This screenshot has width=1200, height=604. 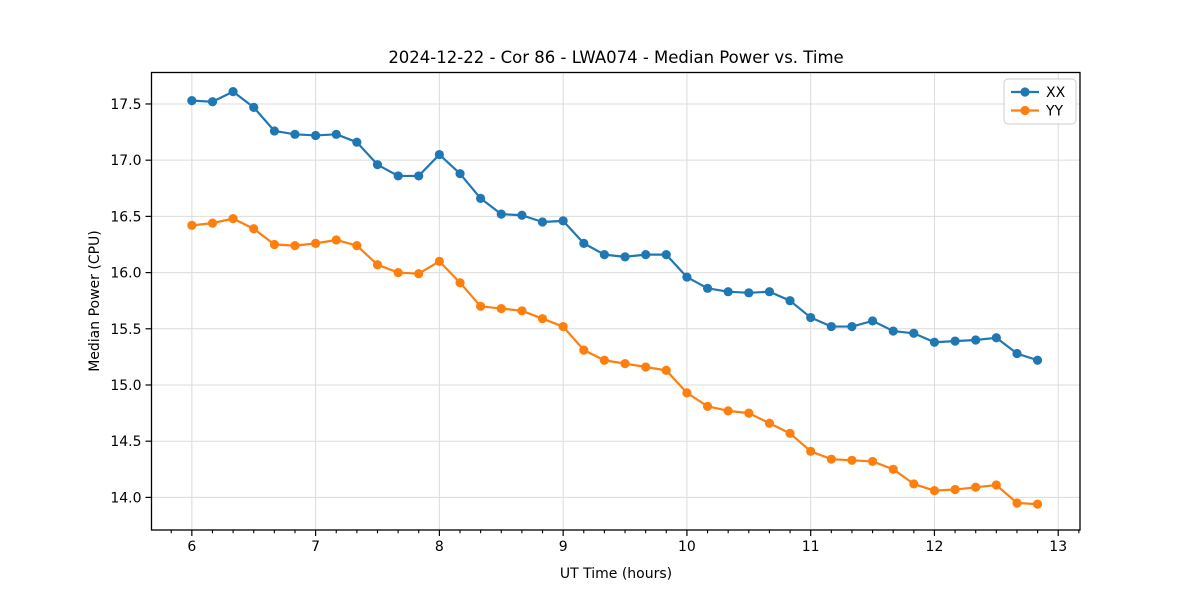 I want to click on y-tick-label: 15.5, so click(x=125, y=330).